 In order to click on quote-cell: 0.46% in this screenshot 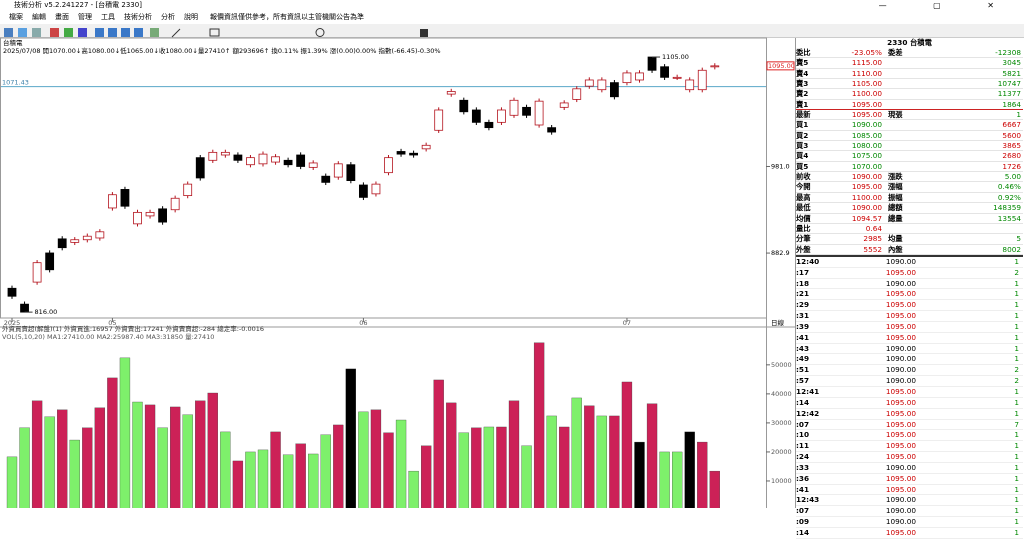, I will do `click(1009, 187)`.